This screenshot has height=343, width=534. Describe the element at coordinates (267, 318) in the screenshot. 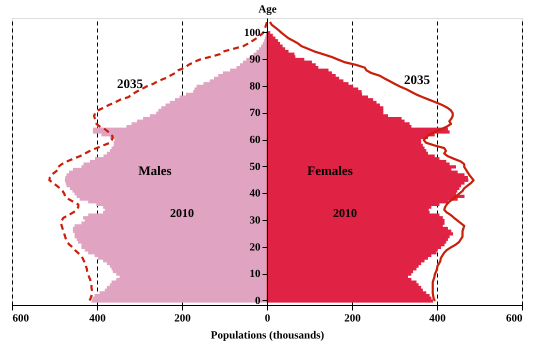

I see `x-tick-label: 0` at that location.